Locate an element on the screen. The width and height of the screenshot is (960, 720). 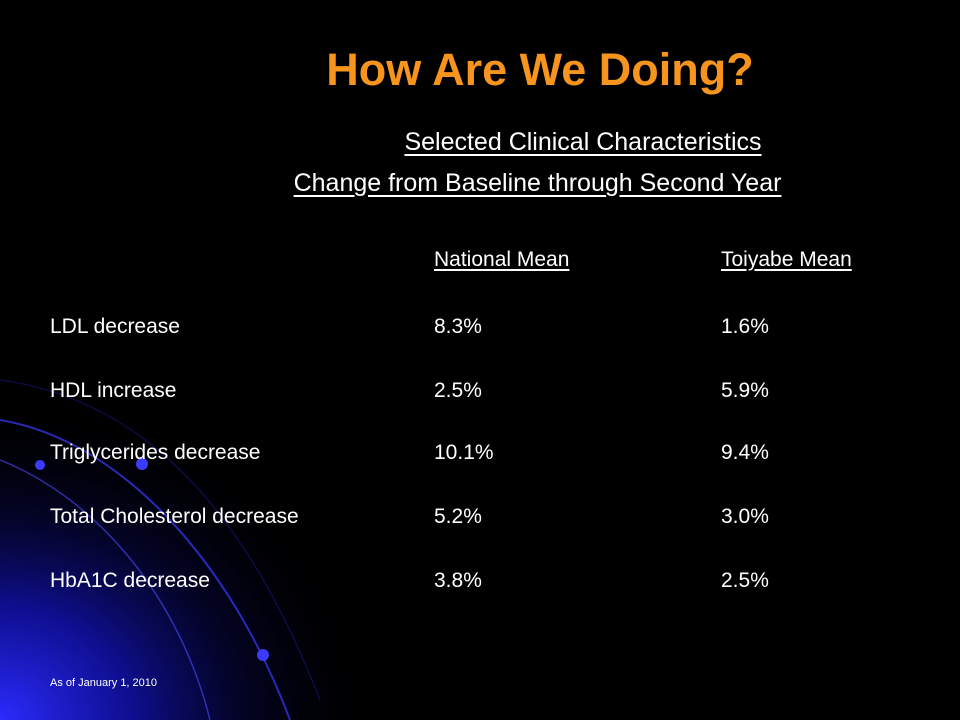
subtitle-line-1: Selected Clinical Characteristics is located at coordinates (583, 142).